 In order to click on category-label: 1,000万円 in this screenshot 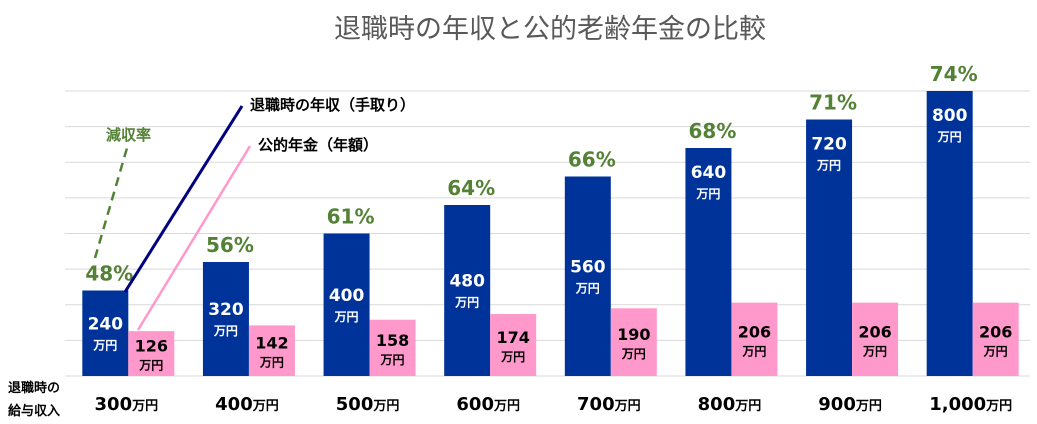, I will do `click(970, 404)`.